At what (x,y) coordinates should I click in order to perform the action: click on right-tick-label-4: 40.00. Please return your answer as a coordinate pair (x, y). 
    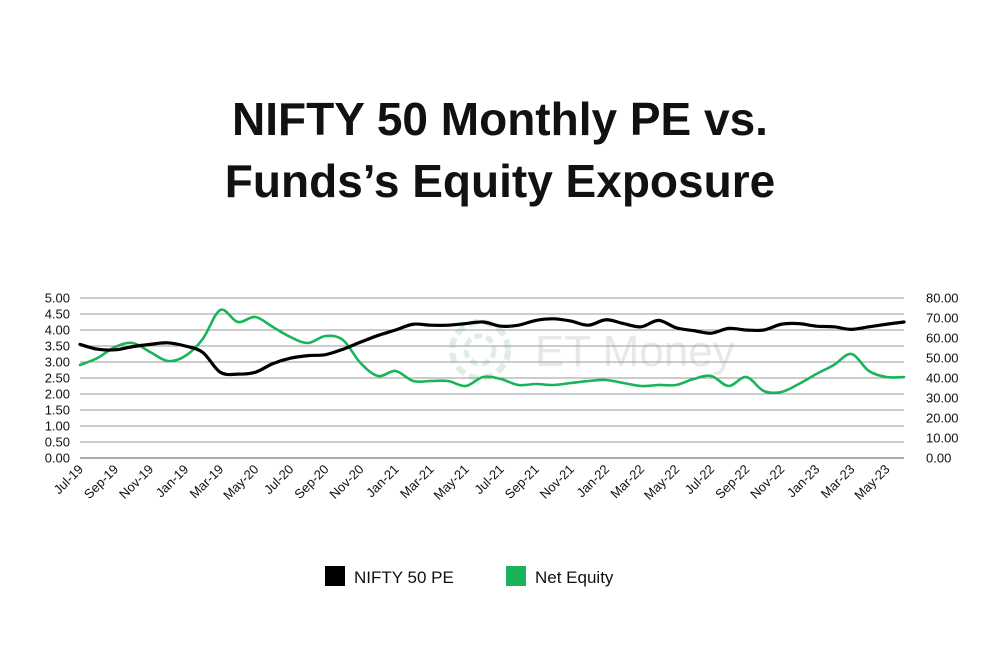
    Looking at the image, I should click on (942, 378).